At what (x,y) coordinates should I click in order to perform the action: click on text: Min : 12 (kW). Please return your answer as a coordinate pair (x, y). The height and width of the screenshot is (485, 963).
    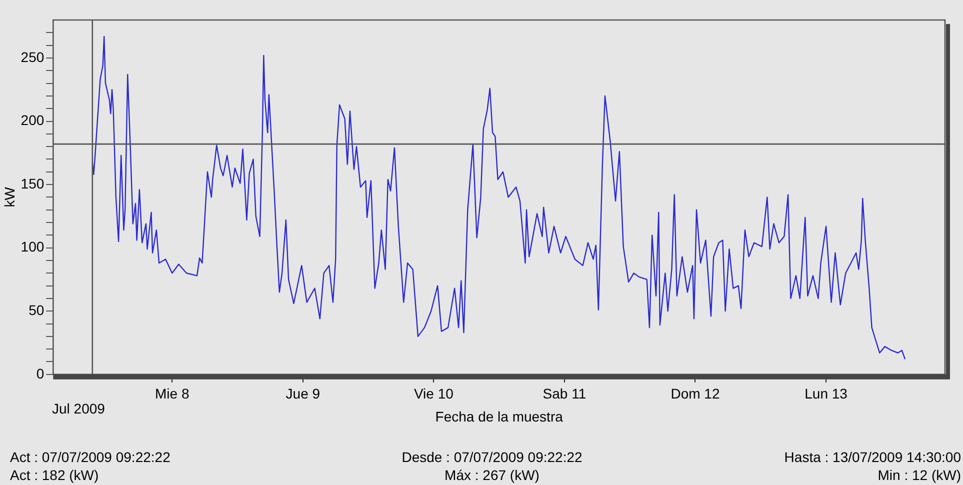
    Looking at the image, I should click on (919, 475).